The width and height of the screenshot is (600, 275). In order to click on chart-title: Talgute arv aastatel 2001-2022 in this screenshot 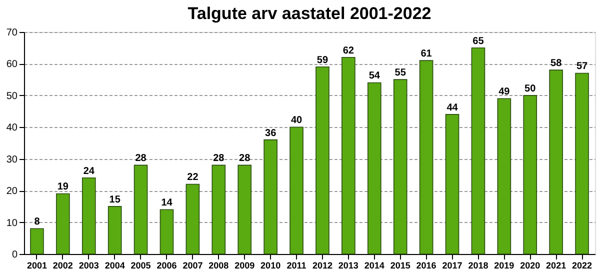, I will do `click(310, 13)`.